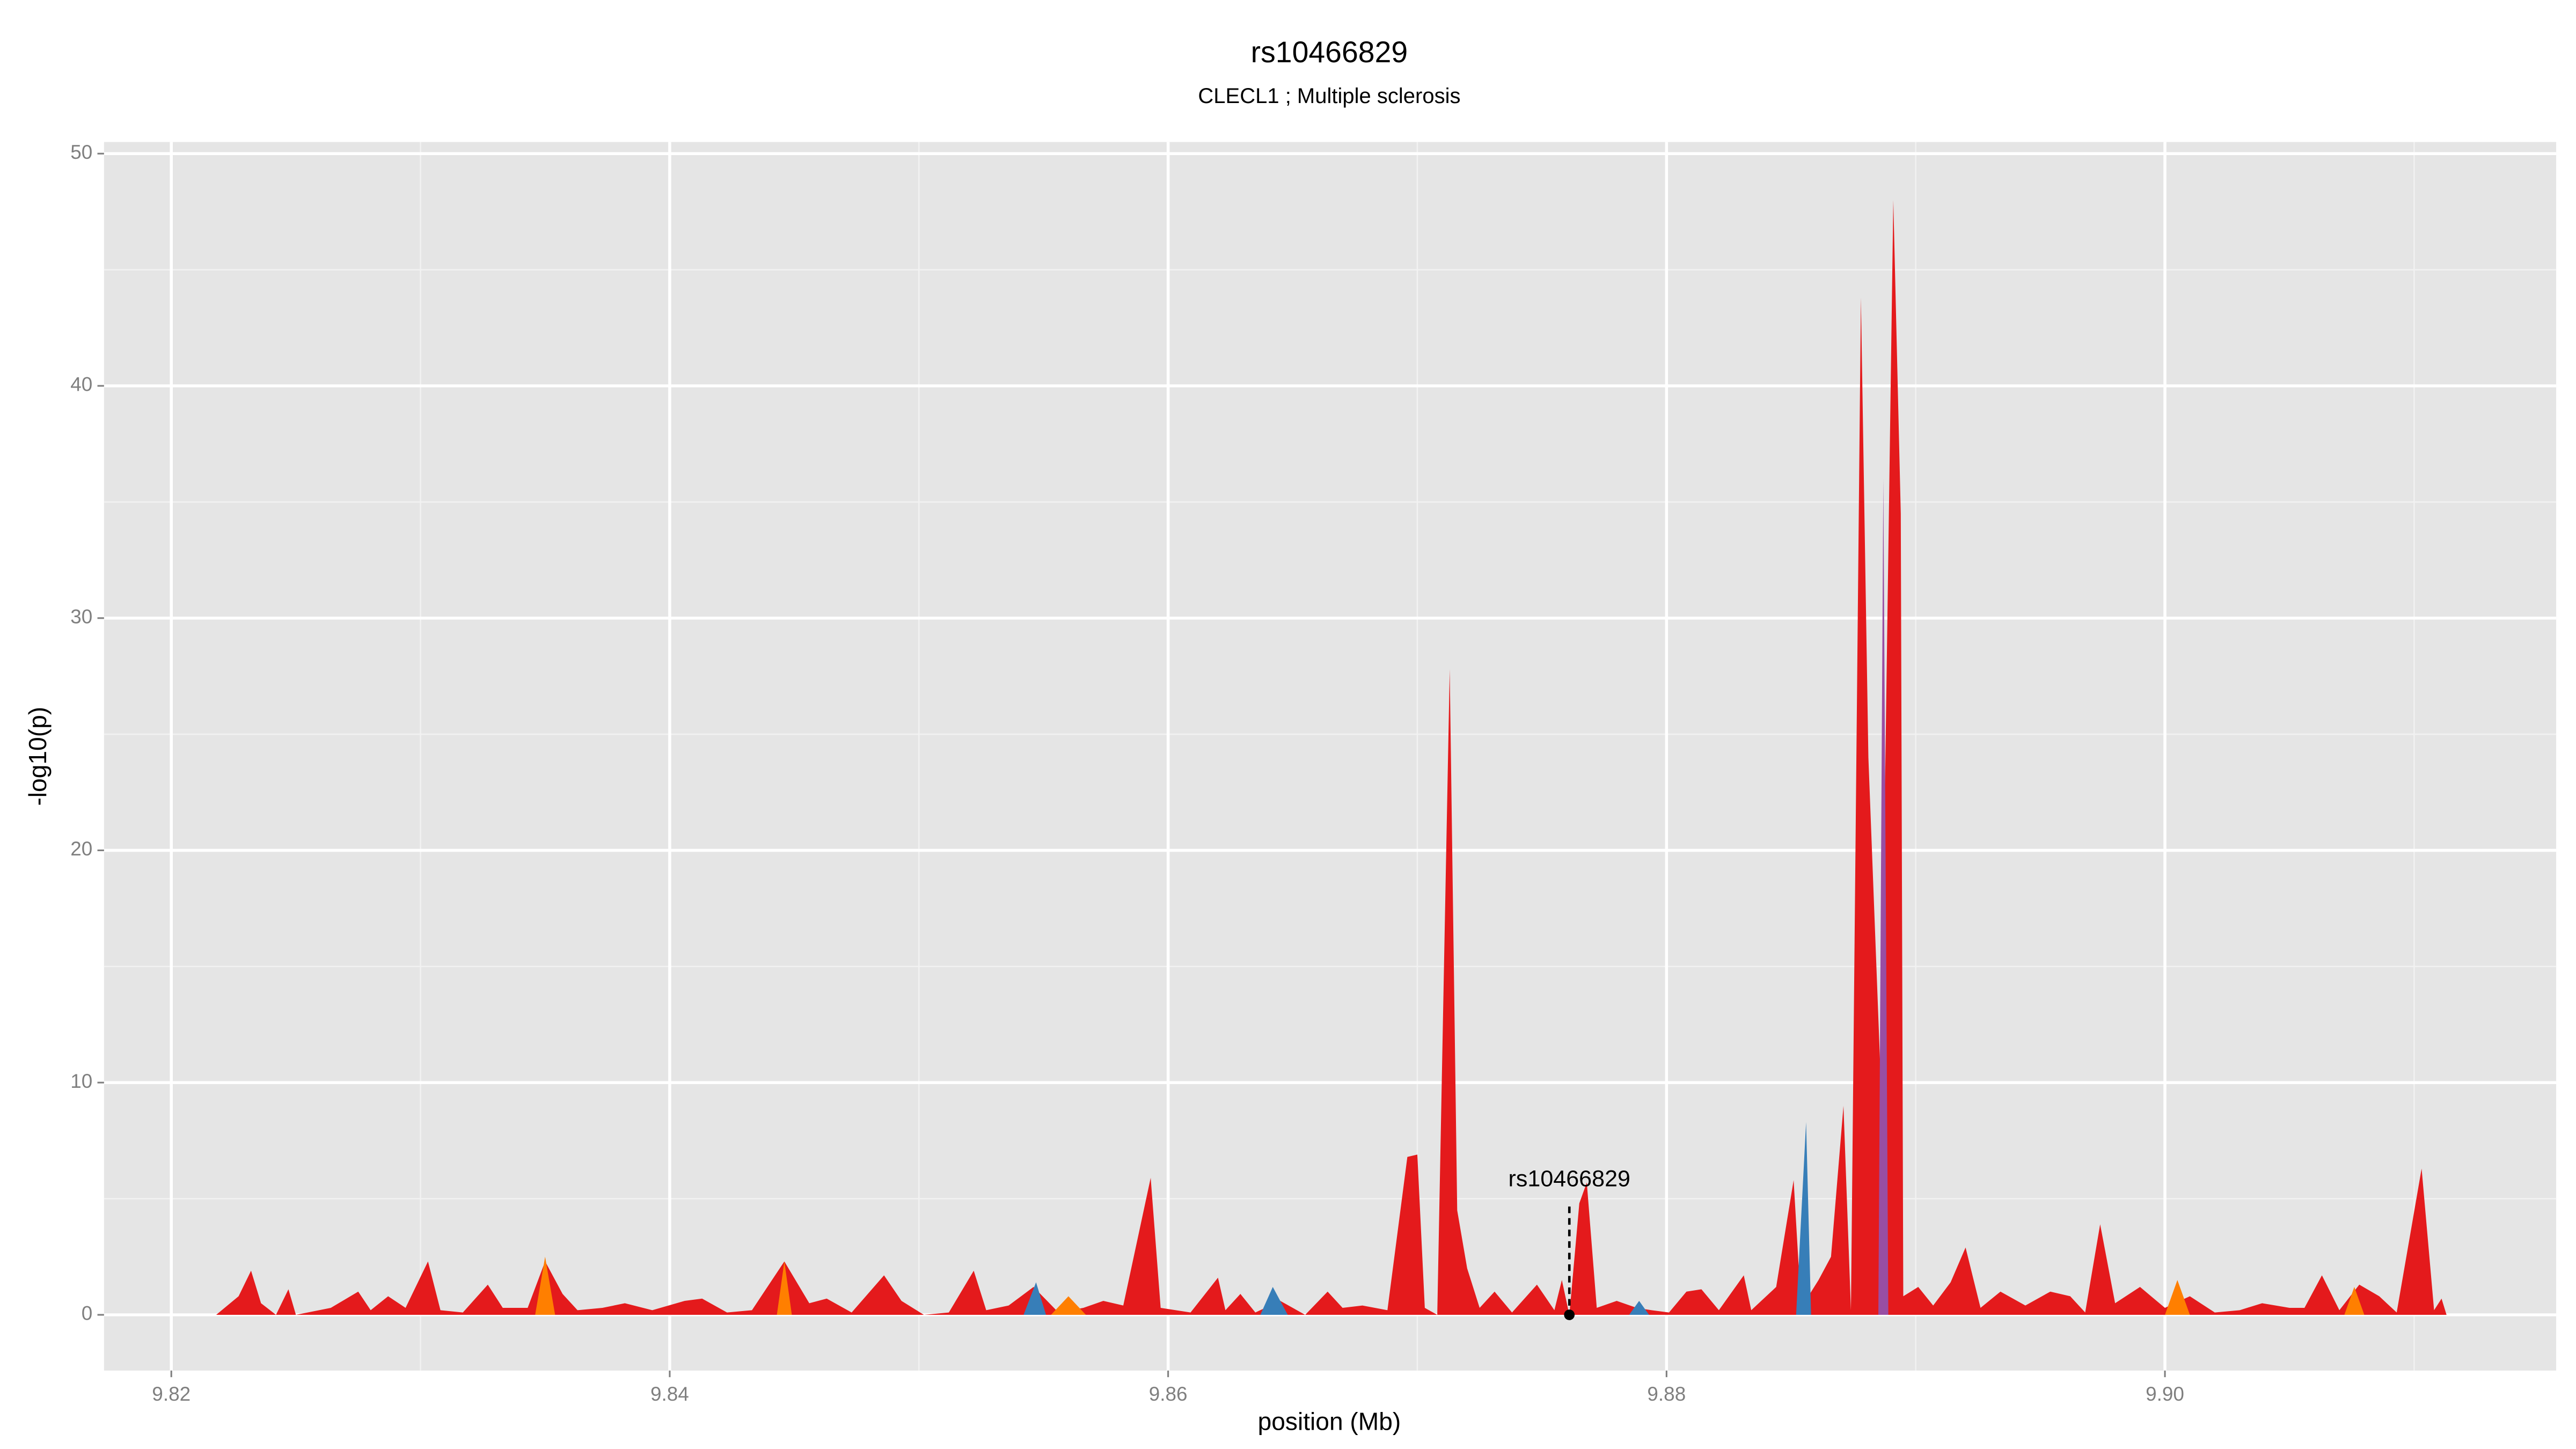  Describe the element at coordinates (2165, 1394) in the screenshot. I see `x-tick-label: 9.90` at that location.